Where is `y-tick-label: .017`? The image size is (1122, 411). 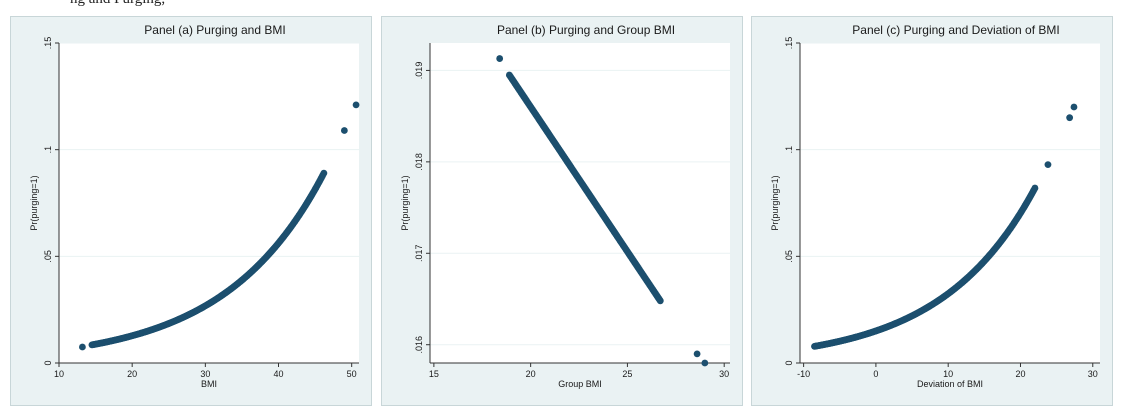
y-tick-label: .017 is located at coordinates (419, 254).